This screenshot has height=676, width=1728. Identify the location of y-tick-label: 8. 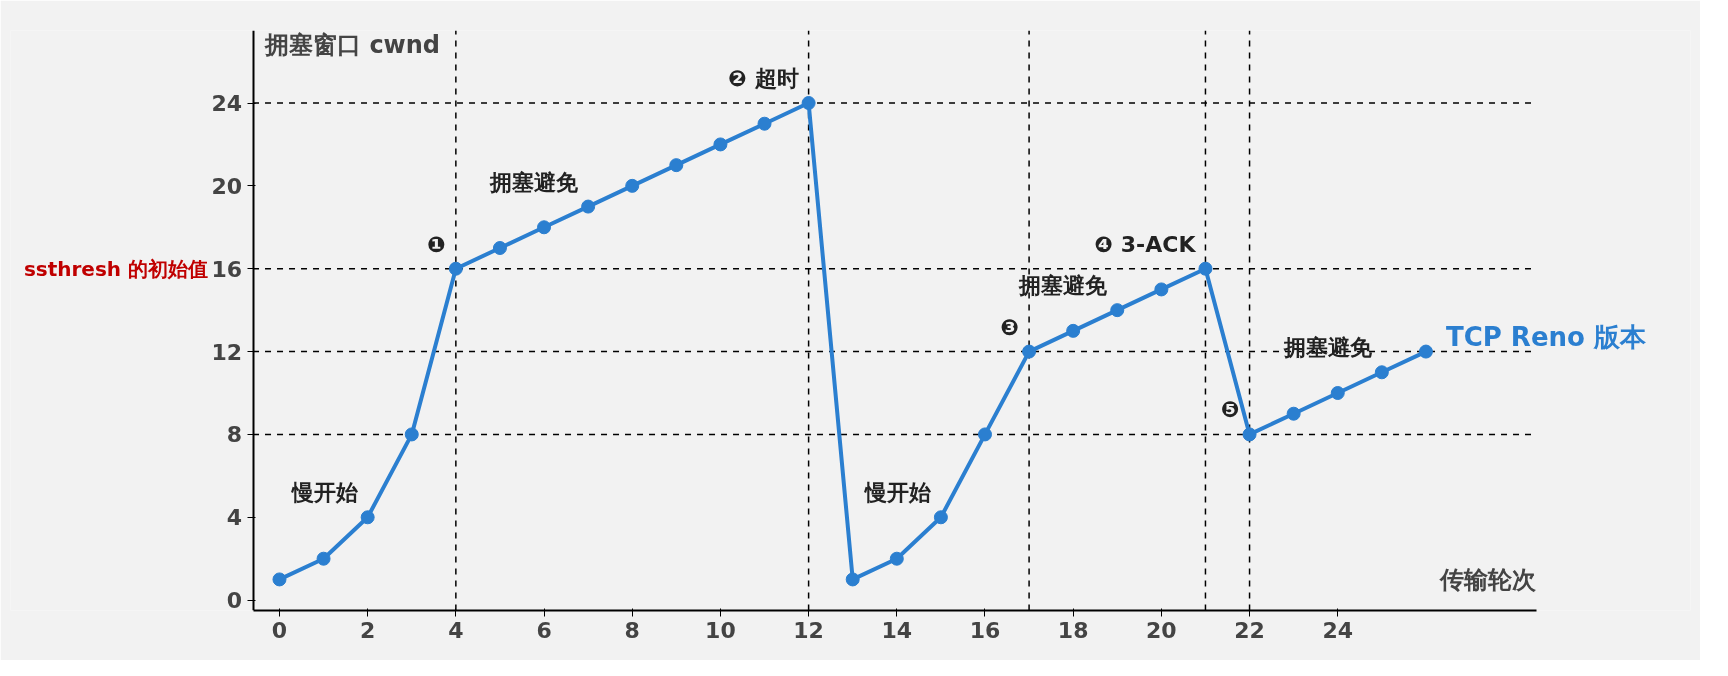
(234, 435).